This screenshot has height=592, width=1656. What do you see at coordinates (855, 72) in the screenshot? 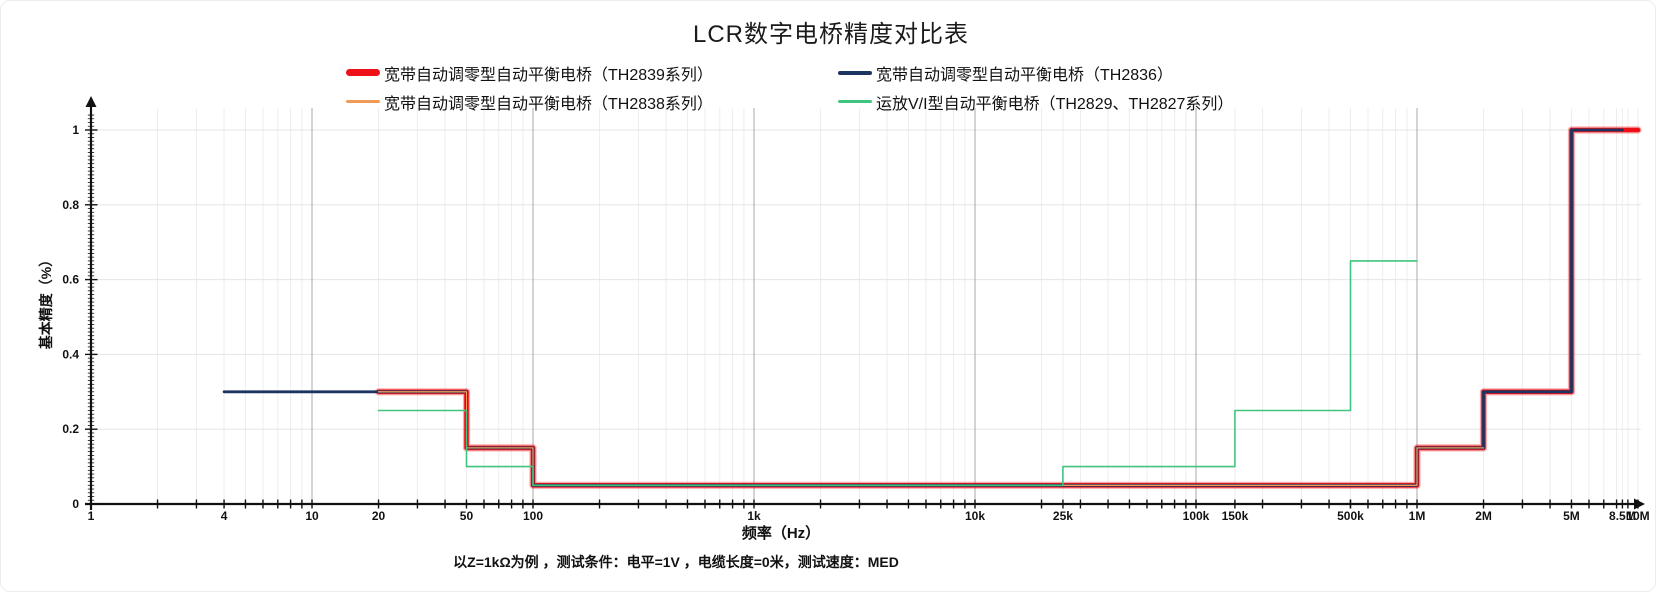
I see `legend-marker-th2836` at bounding box center [855, 72].